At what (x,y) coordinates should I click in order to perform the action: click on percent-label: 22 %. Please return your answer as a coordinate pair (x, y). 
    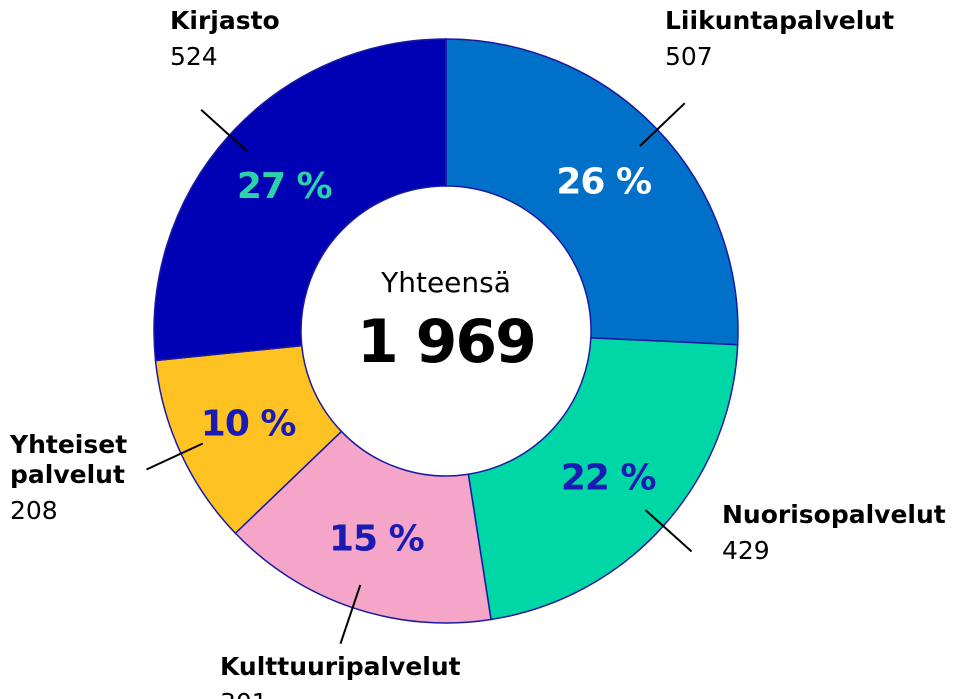
    Looking at the image, I should click on (608, 478).